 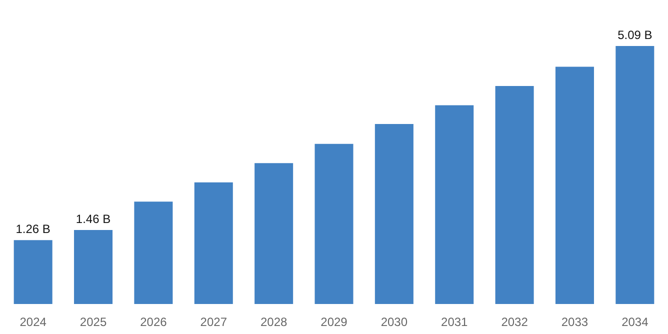 I want to click on x-tick-label: 2030, so click(x=394, y=322).